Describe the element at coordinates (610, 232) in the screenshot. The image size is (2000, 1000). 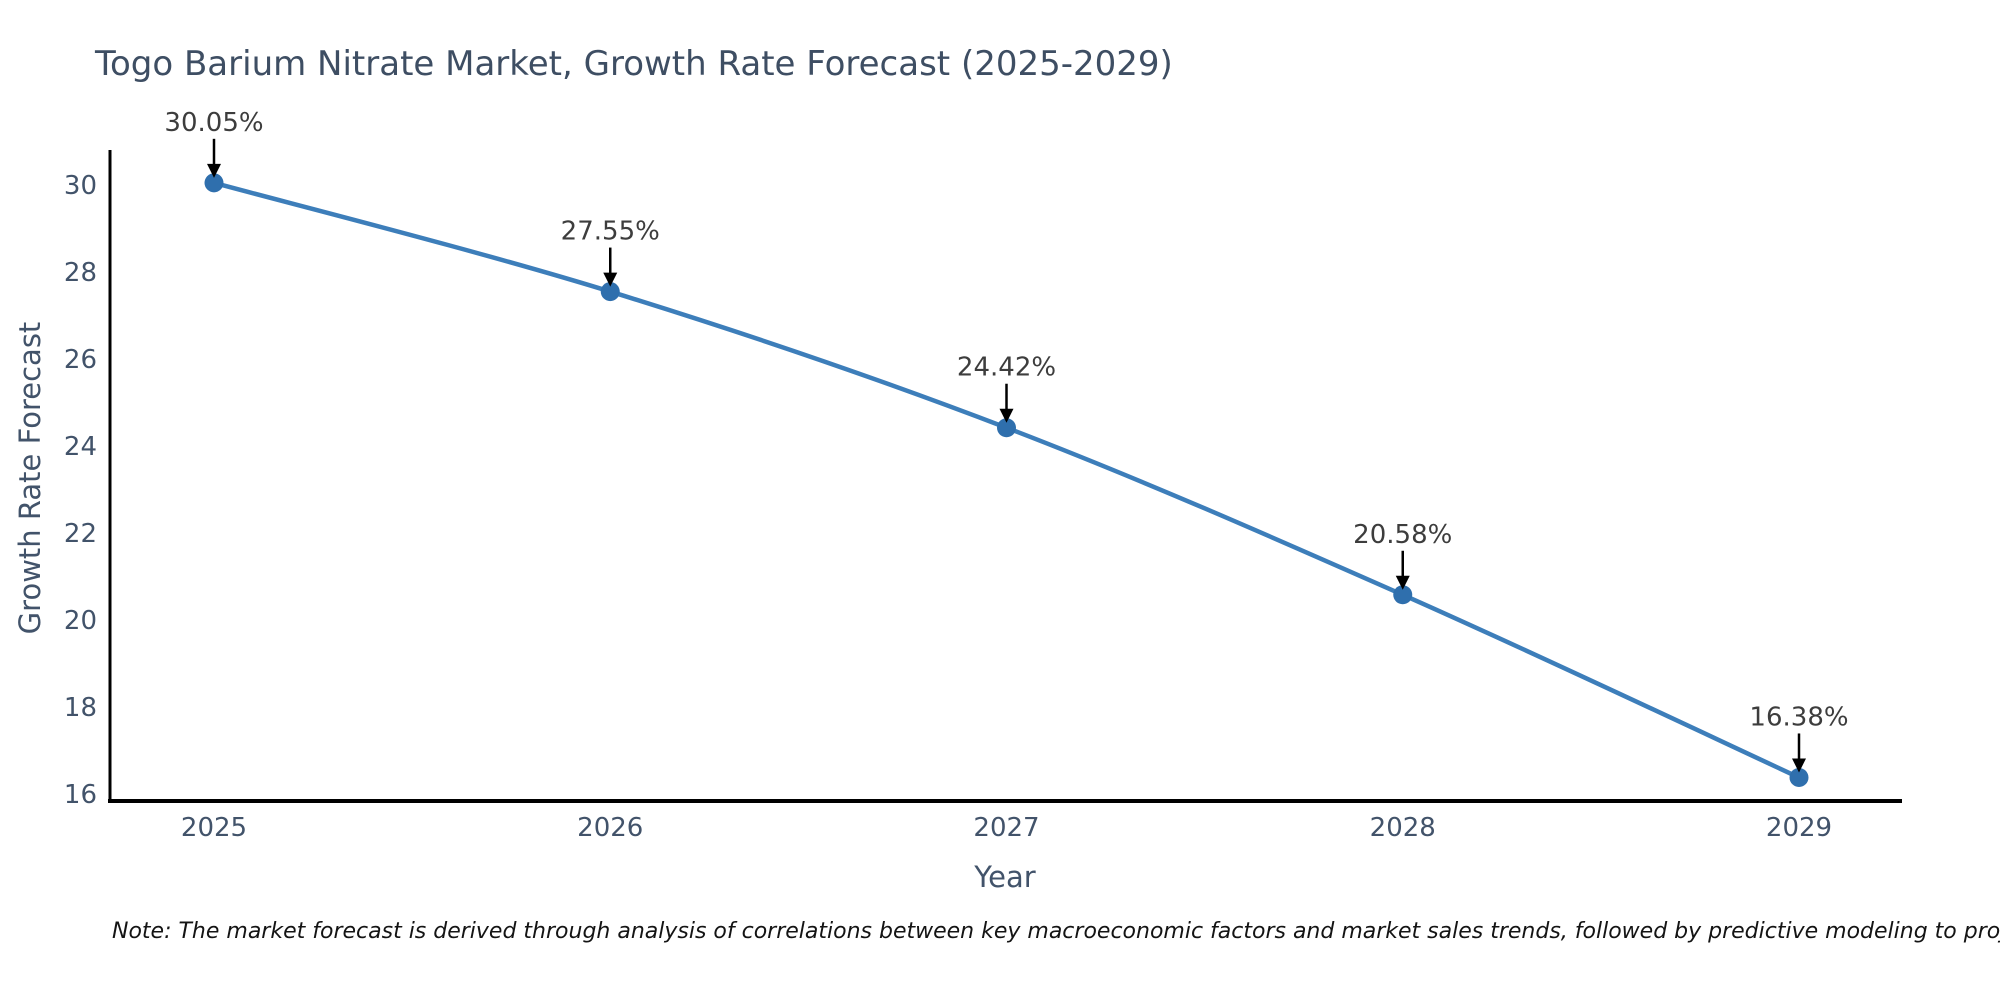
I see `data-point-label: 27.55%` at that location.